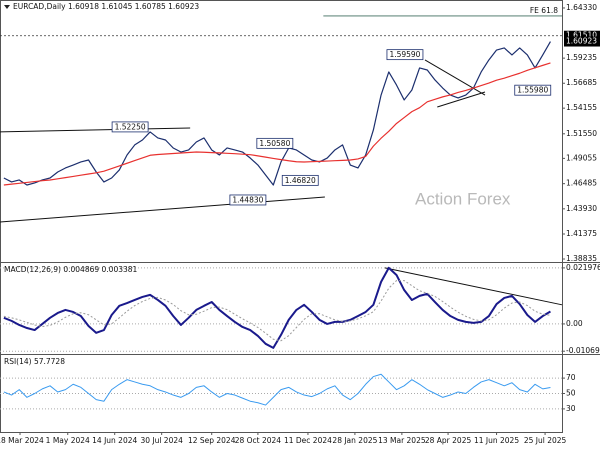  I want to click on level-label: FE 61.8, so click(544, 10).